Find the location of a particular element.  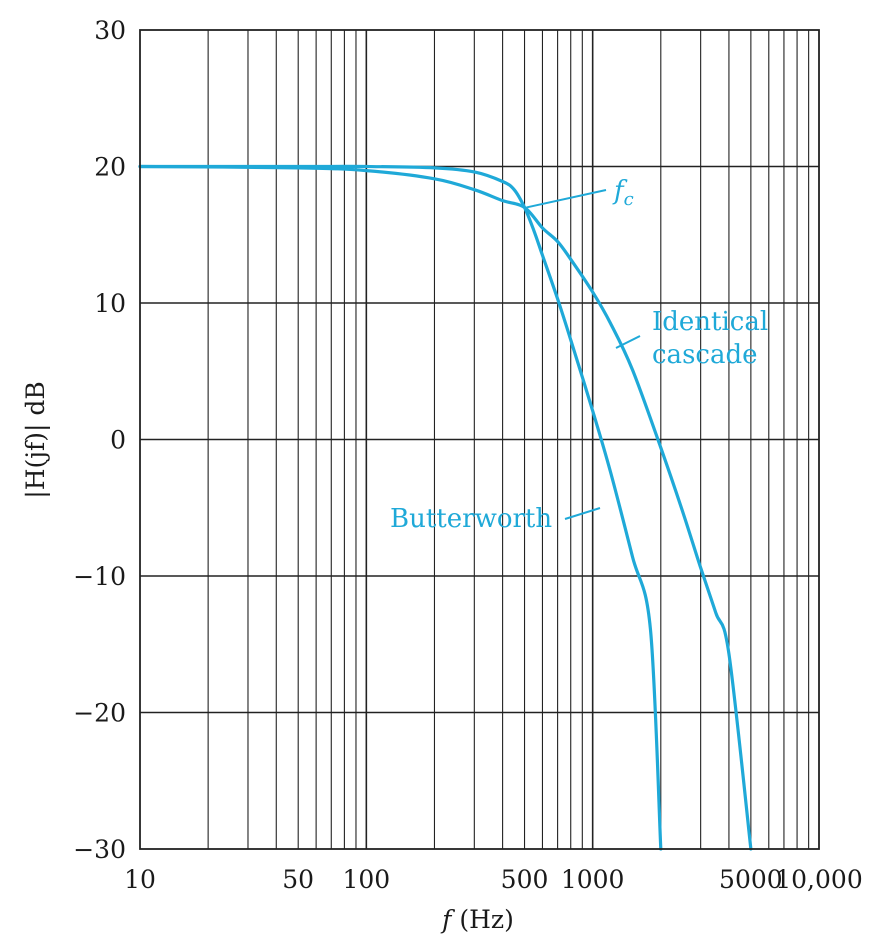

identical-cascade-leader-line is located at coordinates (628, 342).